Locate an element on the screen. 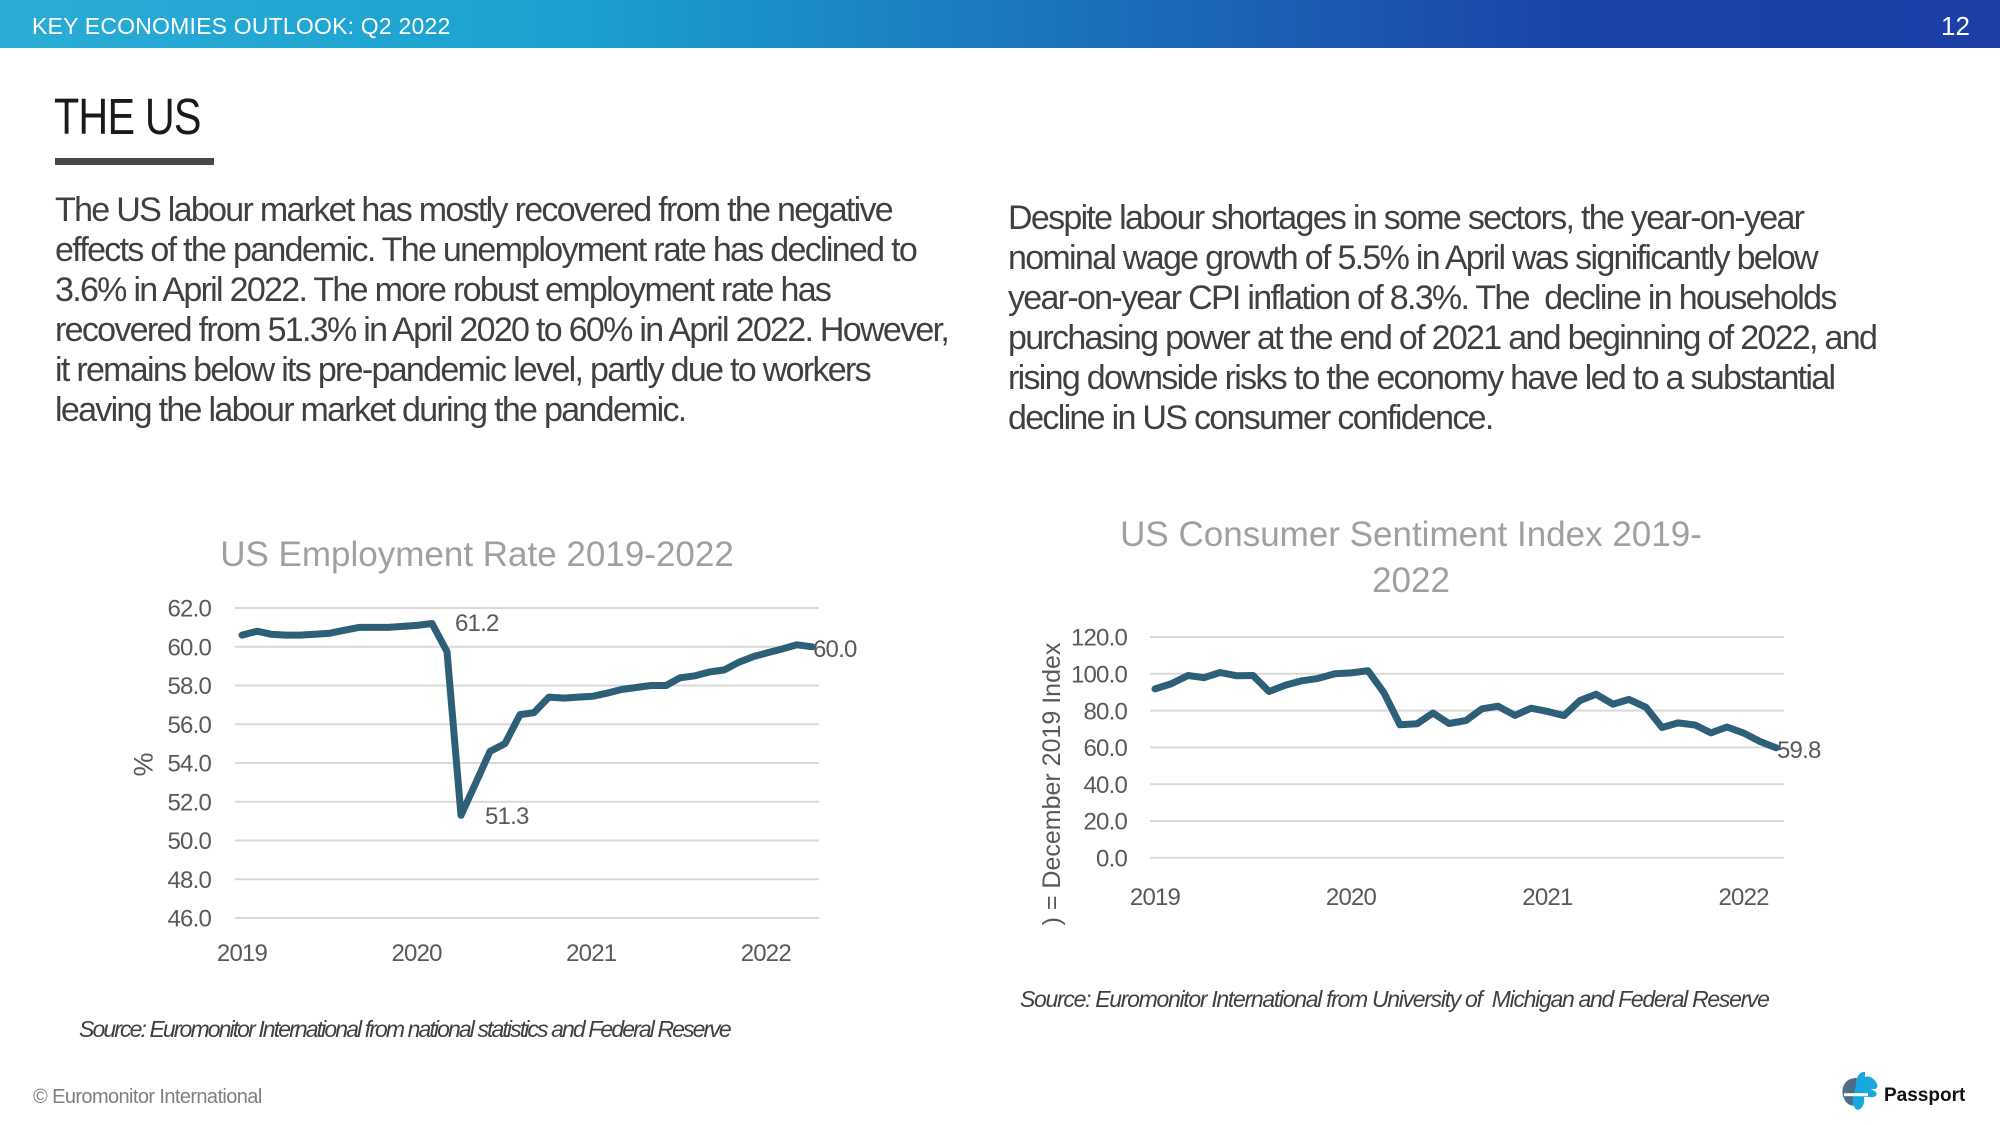  svg-text: US Employment Rate 2019-2022 is located at coordinates (477, 554).